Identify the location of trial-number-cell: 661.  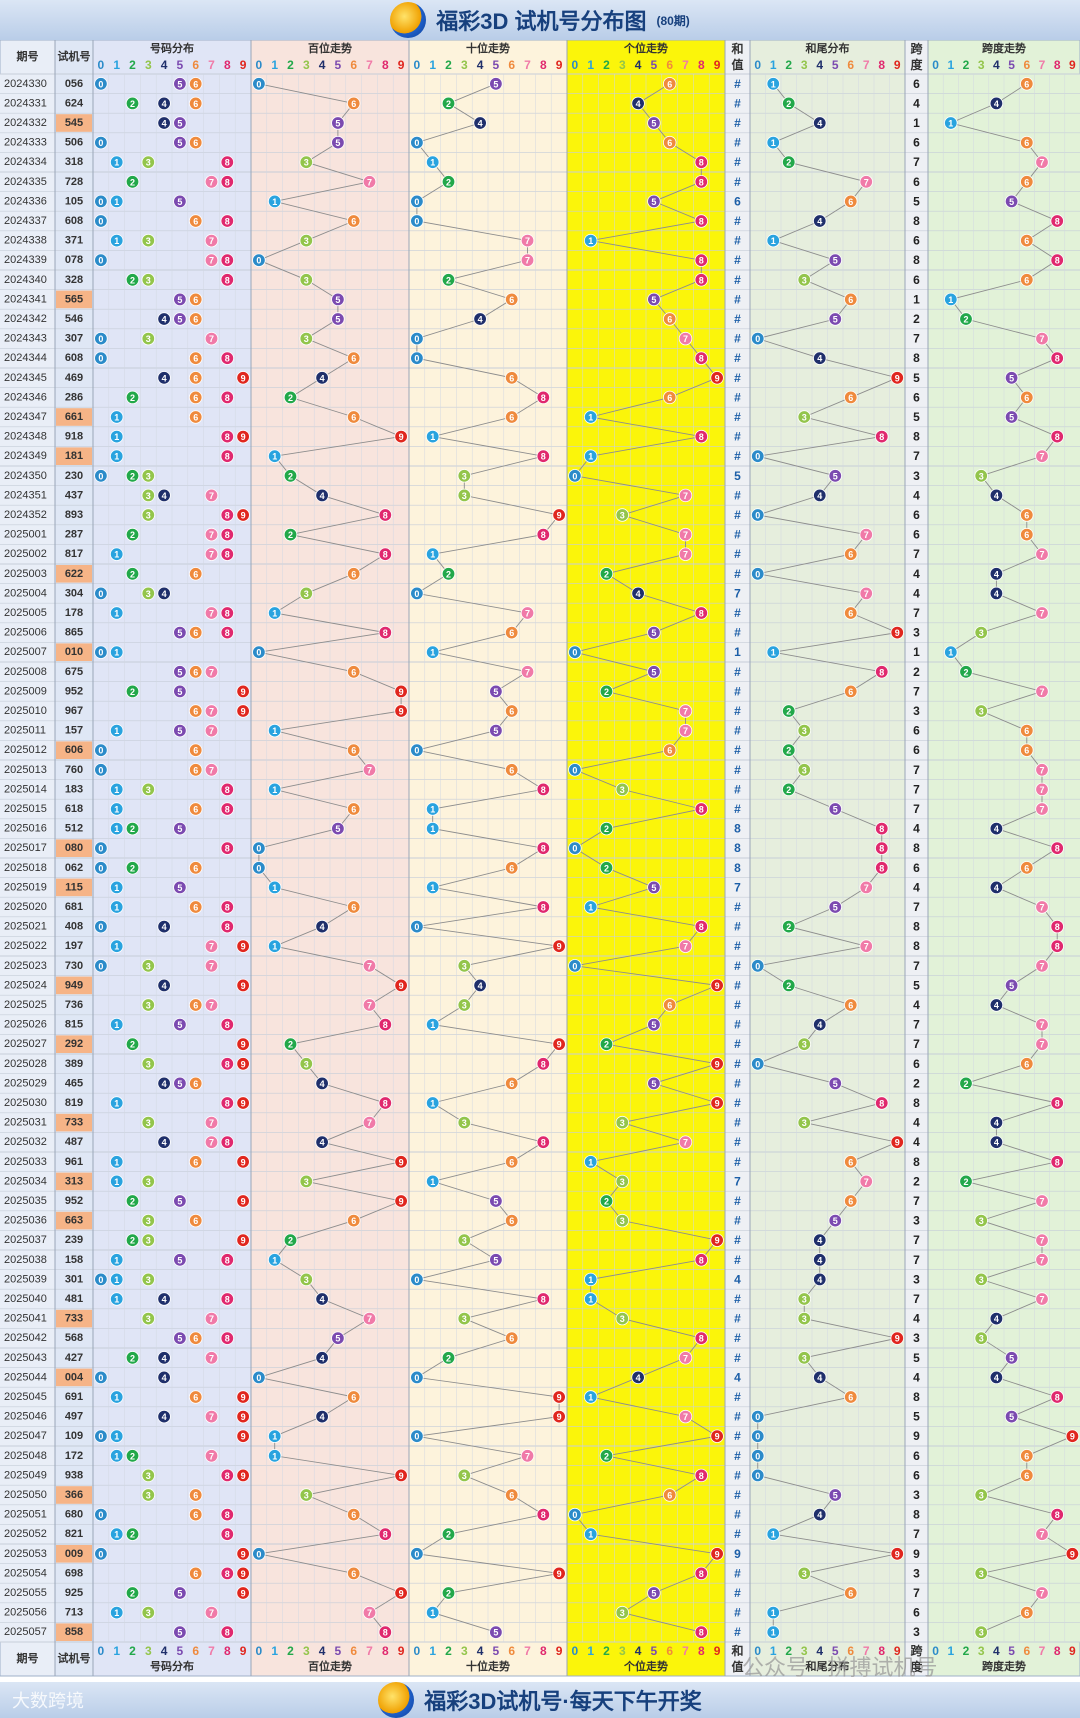
(74, 417).